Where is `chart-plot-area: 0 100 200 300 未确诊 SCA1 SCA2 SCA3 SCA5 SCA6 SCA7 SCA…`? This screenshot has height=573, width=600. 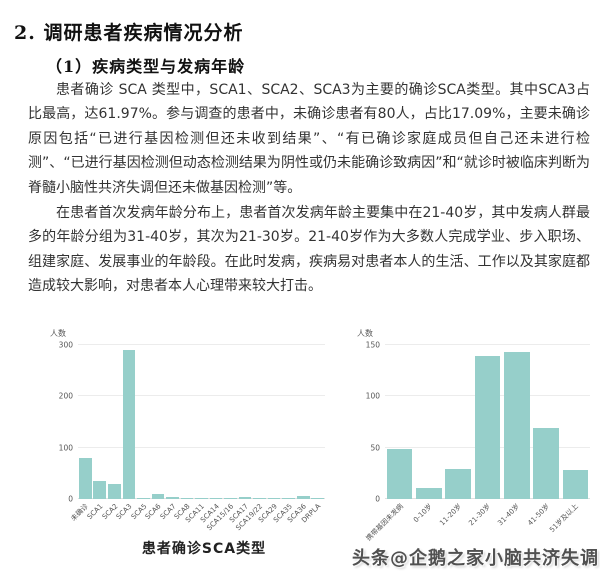 chart-plot-area: 0 100 200 300 未确诊 SCA1 SCA2 SCA3 SCA5 SCA6 SCA7 SCA… is located at coordinates (192, 436).